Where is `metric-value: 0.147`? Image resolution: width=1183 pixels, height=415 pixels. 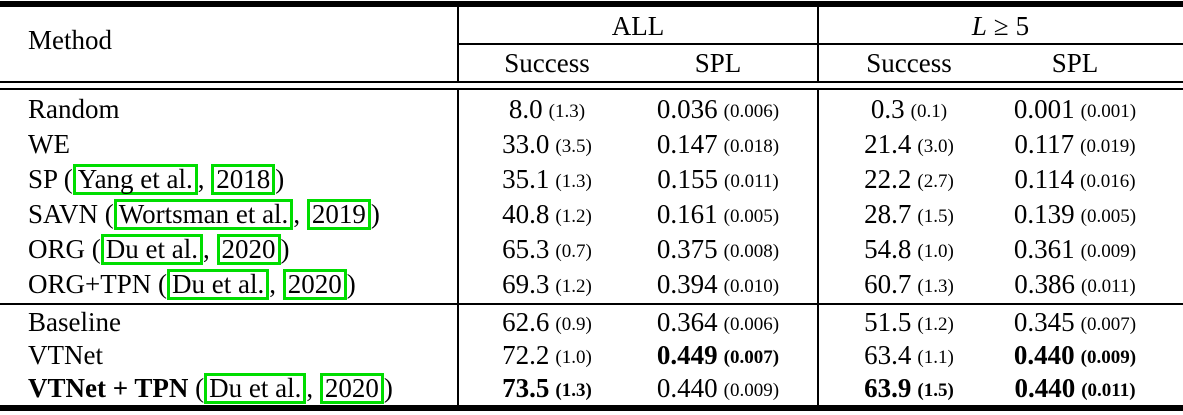 metric-value: 0.147 is located at coordinates (687, 144).